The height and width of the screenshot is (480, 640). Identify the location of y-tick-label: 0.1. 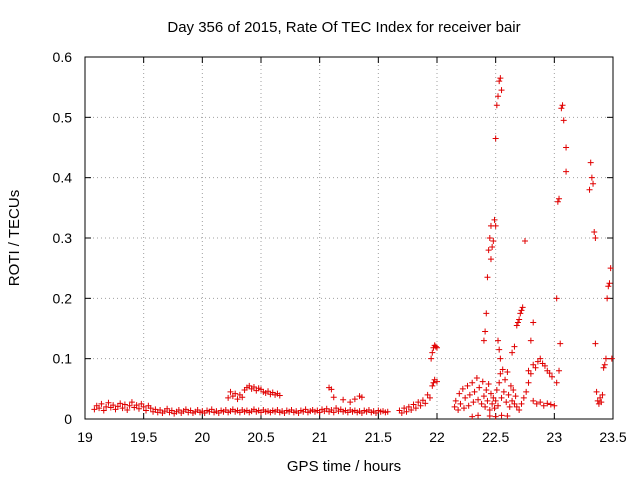
(63, 359).